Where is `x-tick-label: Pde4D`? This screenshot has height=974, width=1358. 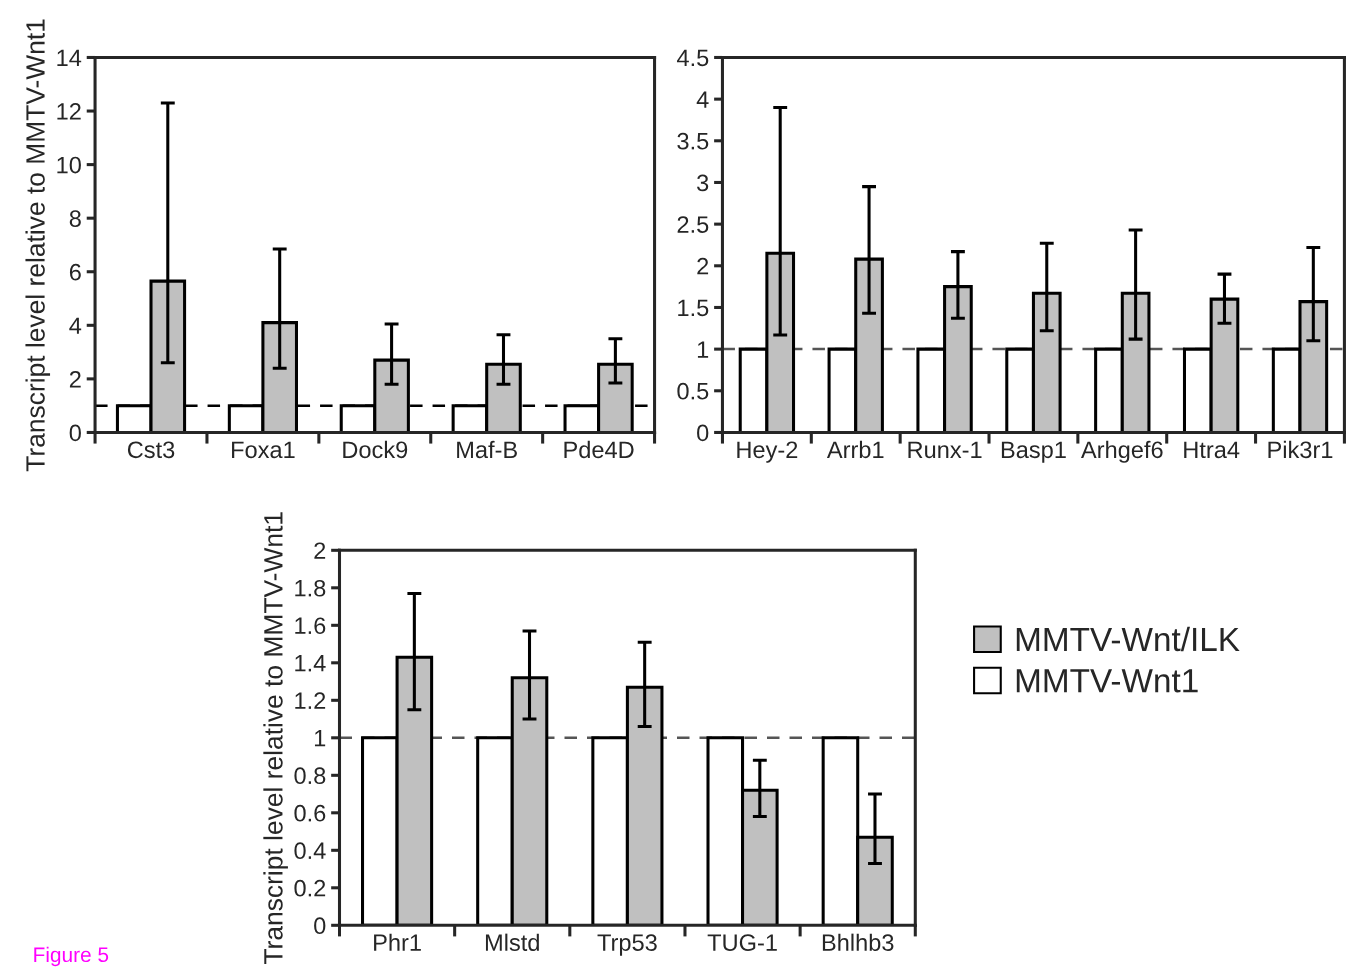
x-tick-label: Pde4D is located at coordinates (599, 449).